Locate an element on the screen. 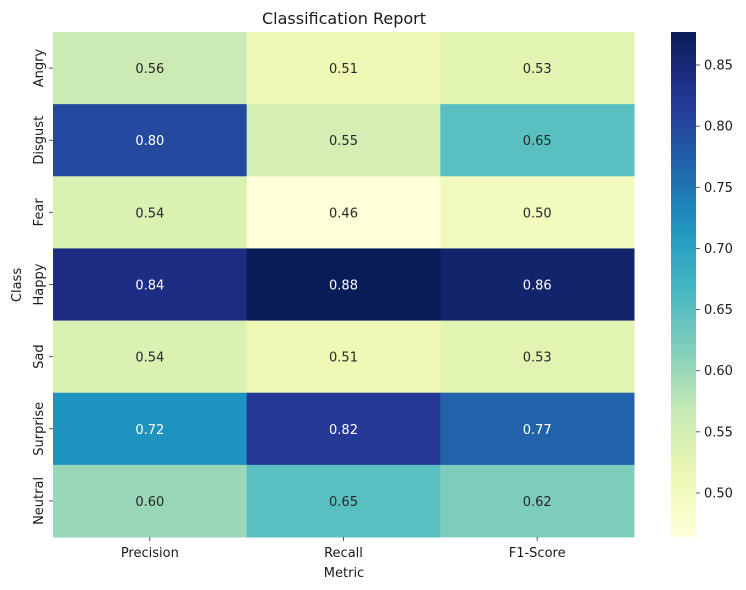 This screenshot has height=590, width=746. colorbar-tick-label: 0.60 is located at coordinates (718, 371).